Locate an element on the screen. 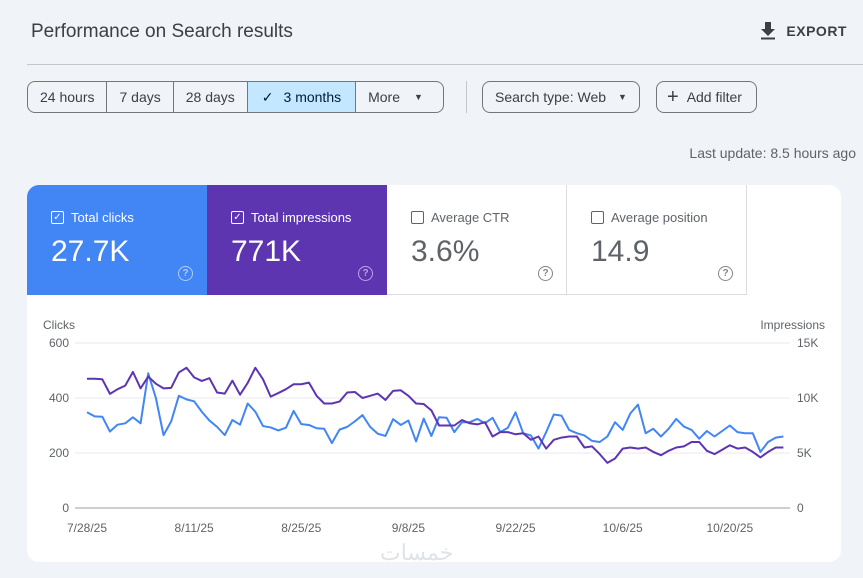 This screenshot has height=578, width=863. metric-value: 27.7K is located at coordinates (90, 251).